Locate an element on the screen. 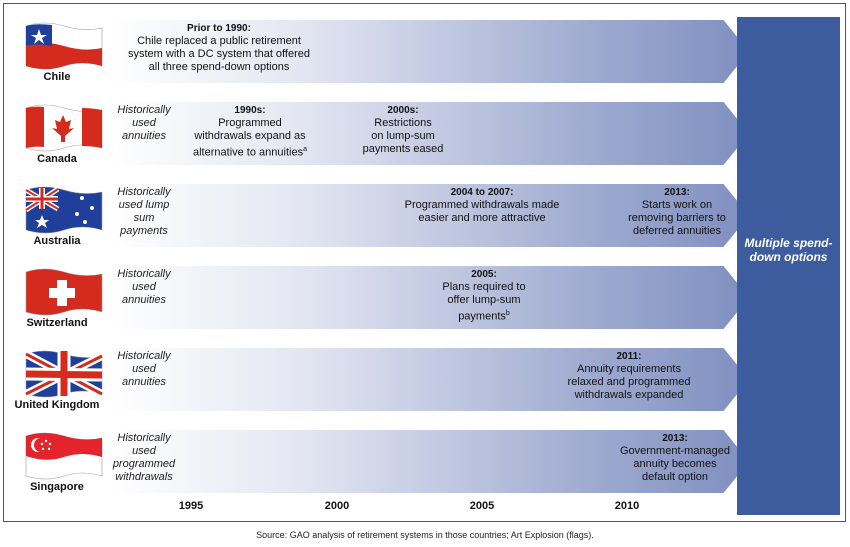 This screenshot has height=547, width=850. annotation-line: withdrawals expand as is located at coordinates (250, 136).